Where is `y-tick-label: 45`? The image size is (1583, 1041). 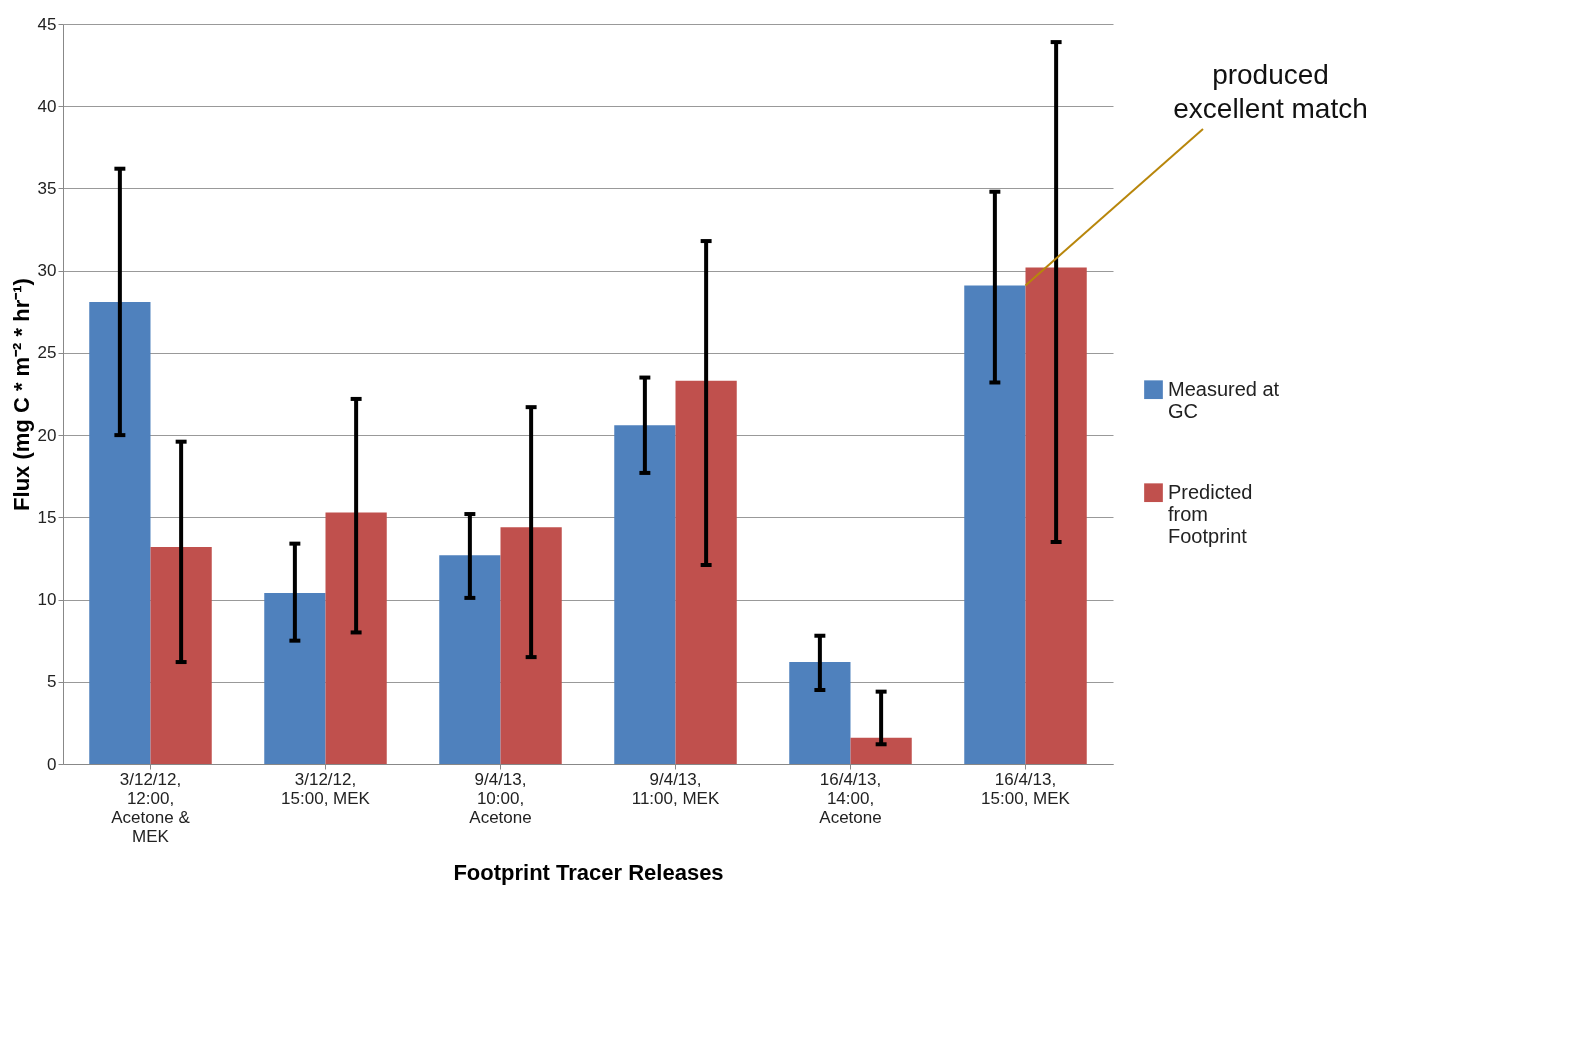
y-tick-label: 45 is located at coordinates (47, 24).